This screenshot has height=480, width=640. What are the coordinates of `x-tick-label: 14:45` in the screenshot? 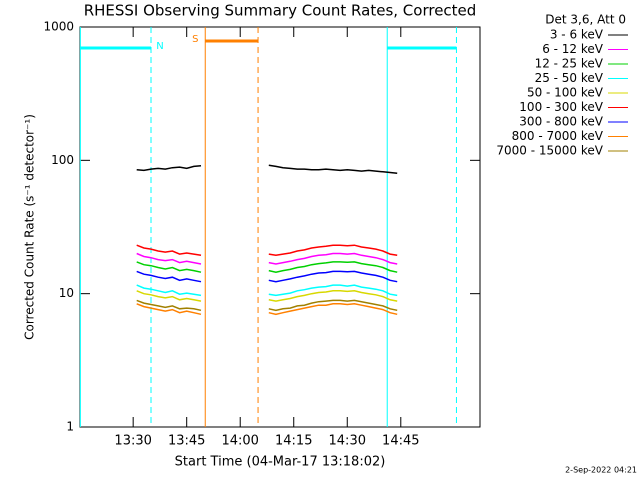 It's located at (400, 441).